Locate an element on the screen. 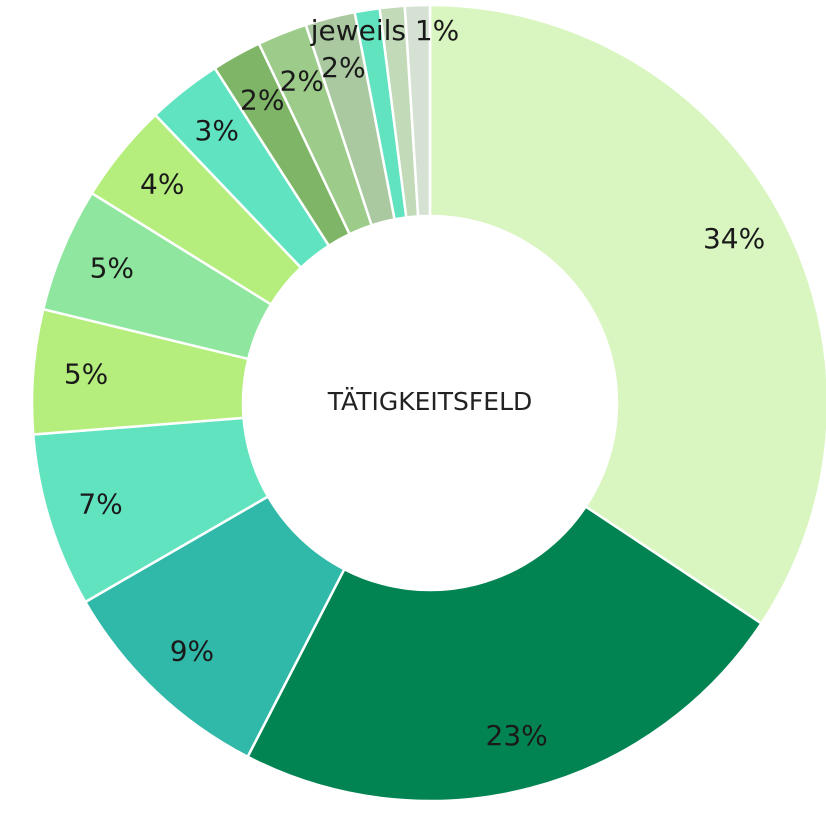  slice is located at coordinates (417, 110).